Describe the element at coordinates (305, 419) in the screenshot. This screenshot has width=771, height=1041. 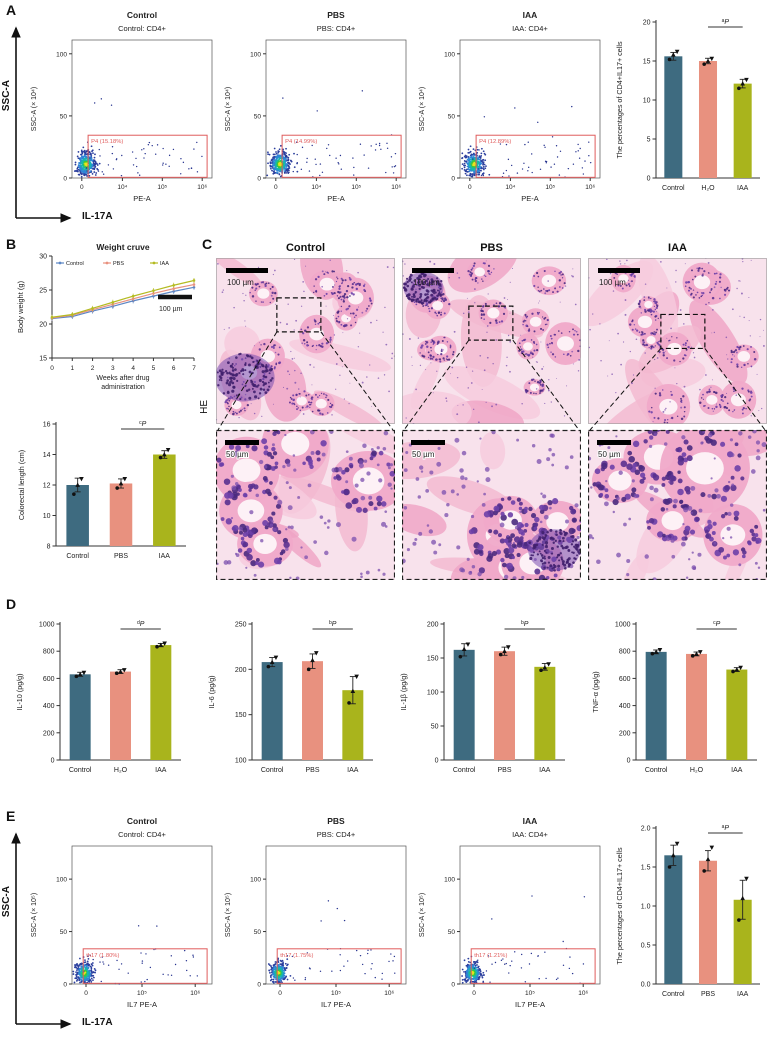
I see `histology-image-control: 100 µm 50 µm` at that location.